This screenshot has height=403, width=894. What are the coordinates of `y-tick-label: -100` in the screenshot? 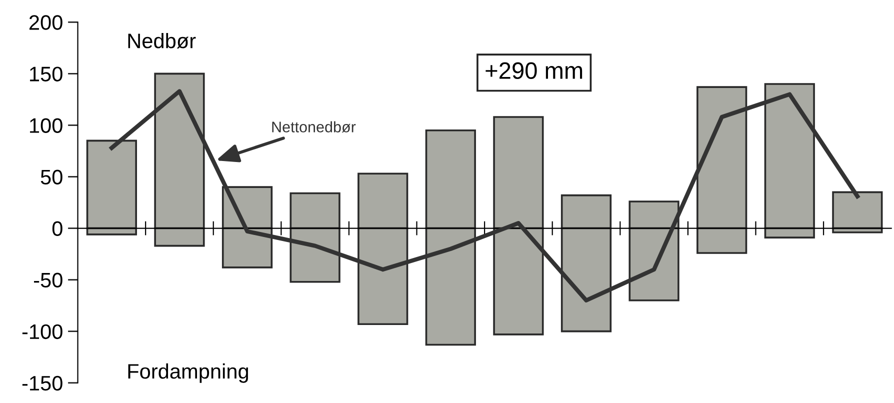 It's located at (42, 332).